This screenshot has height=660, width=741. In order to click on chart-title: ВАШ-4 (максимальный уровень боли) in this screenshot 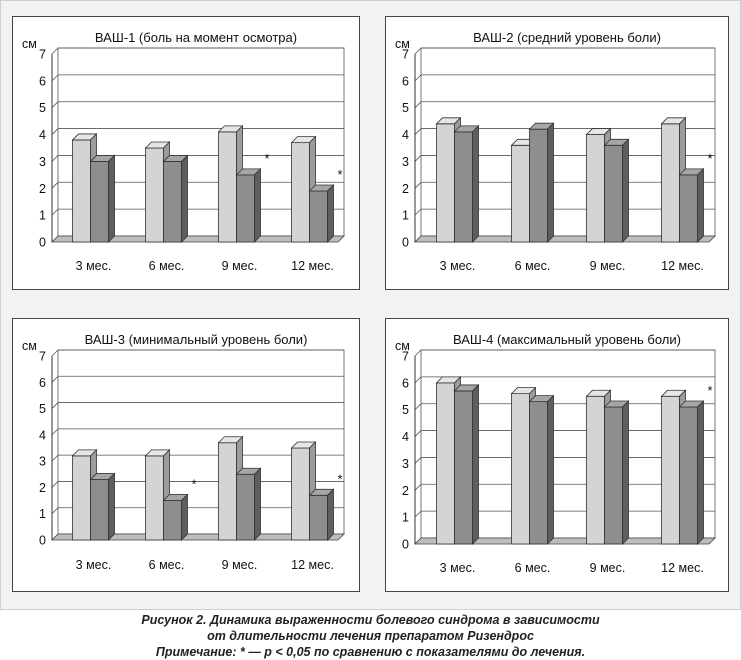, I will do `click(567, 339)`.